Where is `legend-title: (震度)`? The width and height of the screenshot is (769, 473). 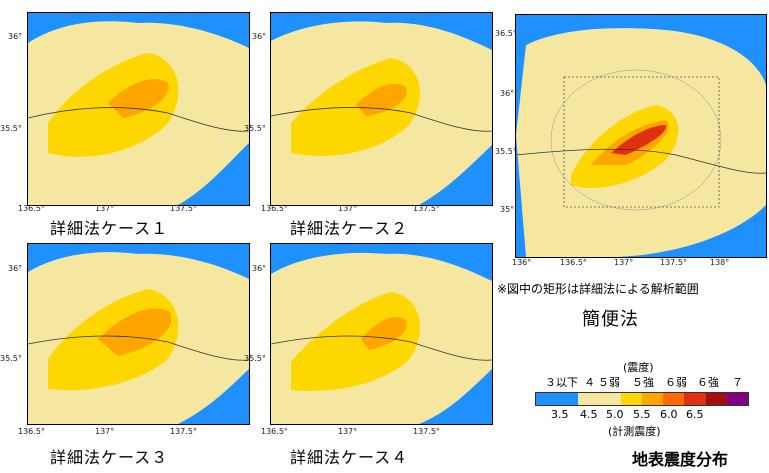 legend-title: (震度) is located at coordinates (638, 367).